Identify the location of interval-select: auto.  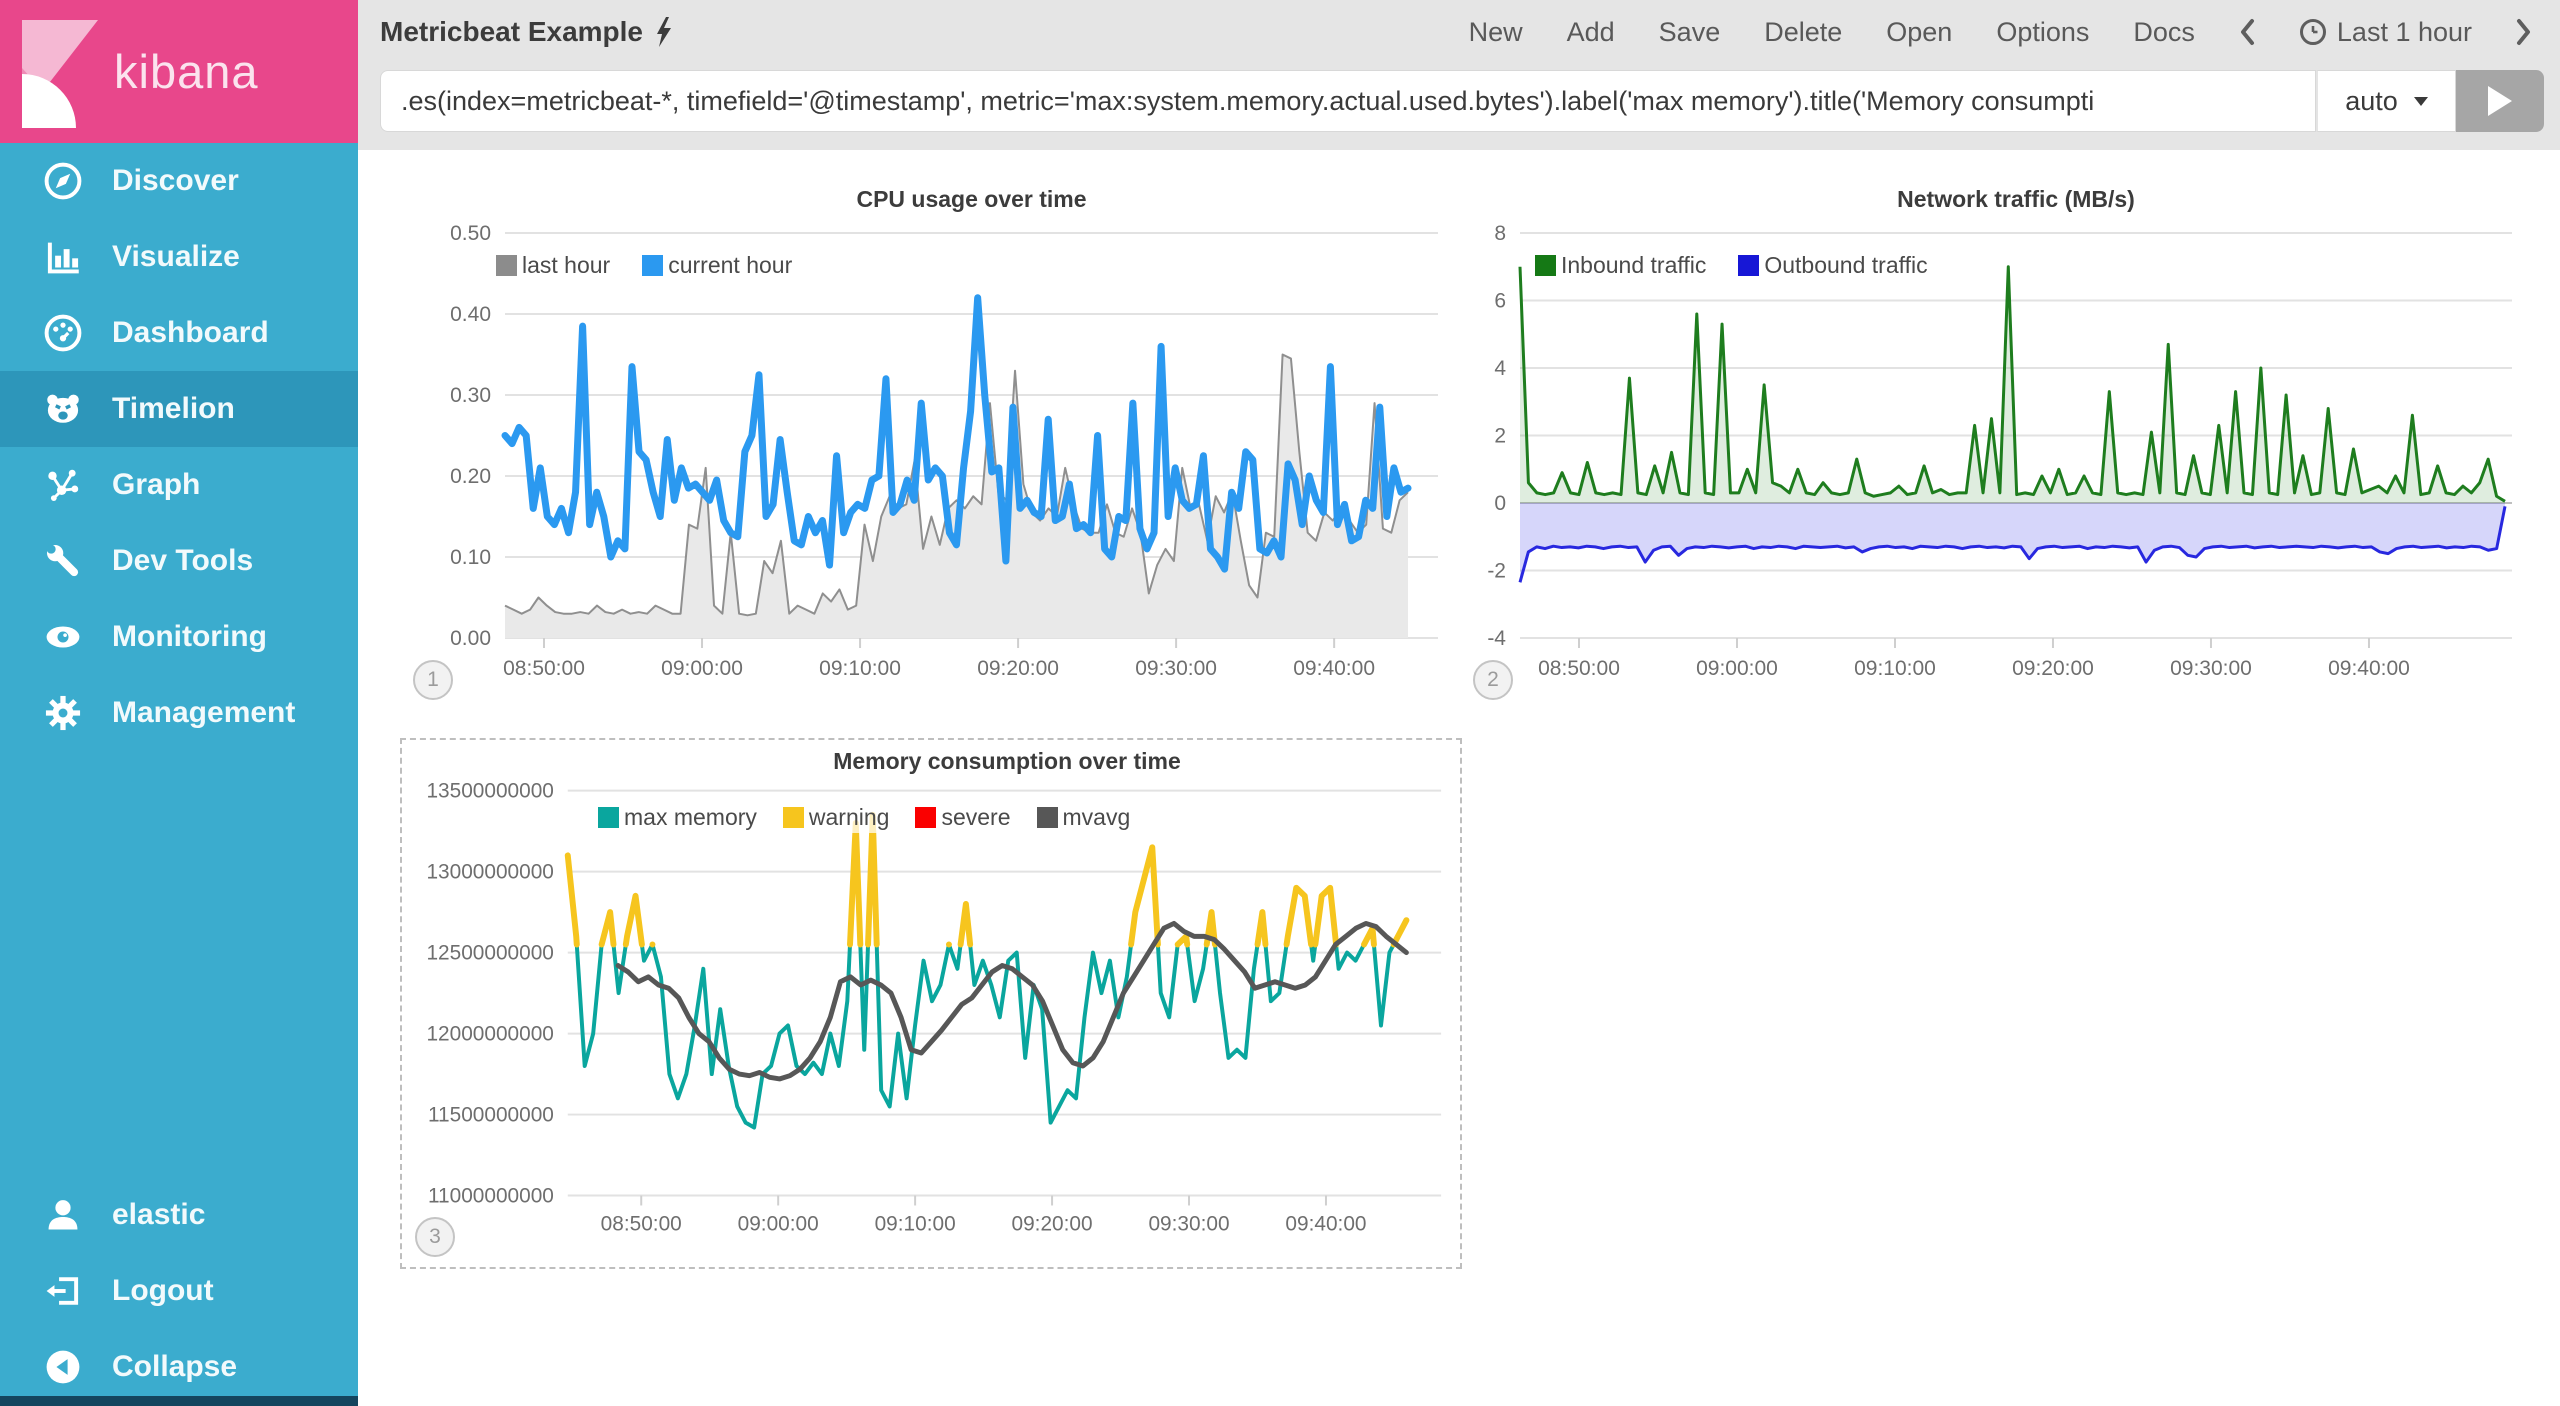
(2386, 101).